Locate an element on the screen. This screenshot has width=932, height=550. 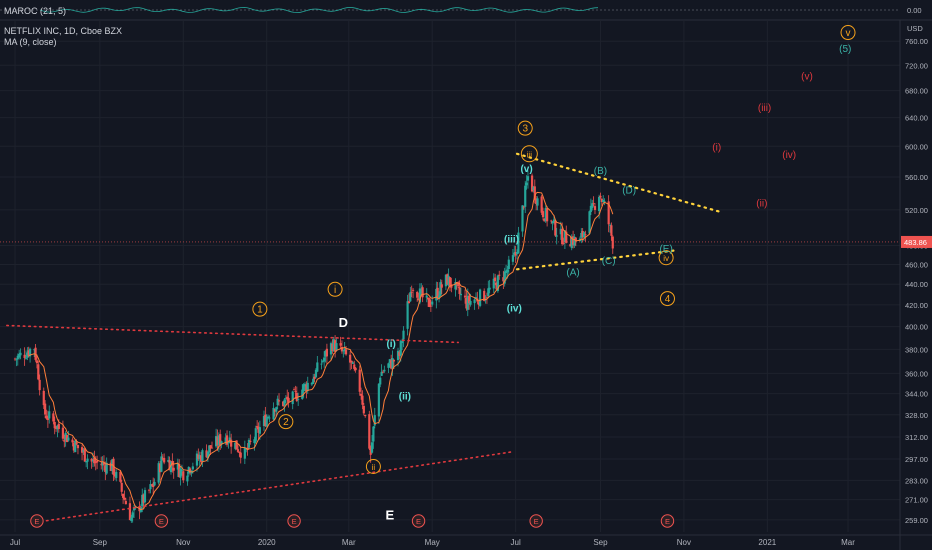
wave-label: iii is located at coordinates (530, 154).